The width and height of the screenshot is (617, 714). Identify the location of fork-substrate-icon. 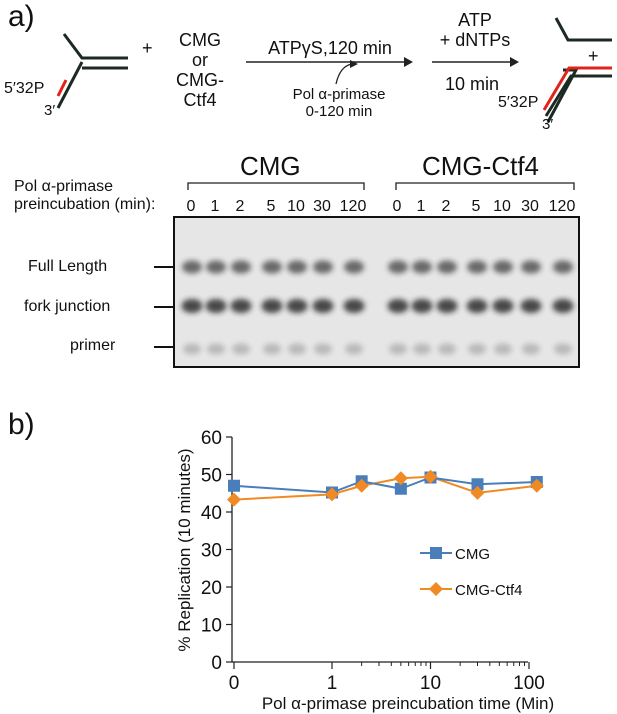
(92, 71).